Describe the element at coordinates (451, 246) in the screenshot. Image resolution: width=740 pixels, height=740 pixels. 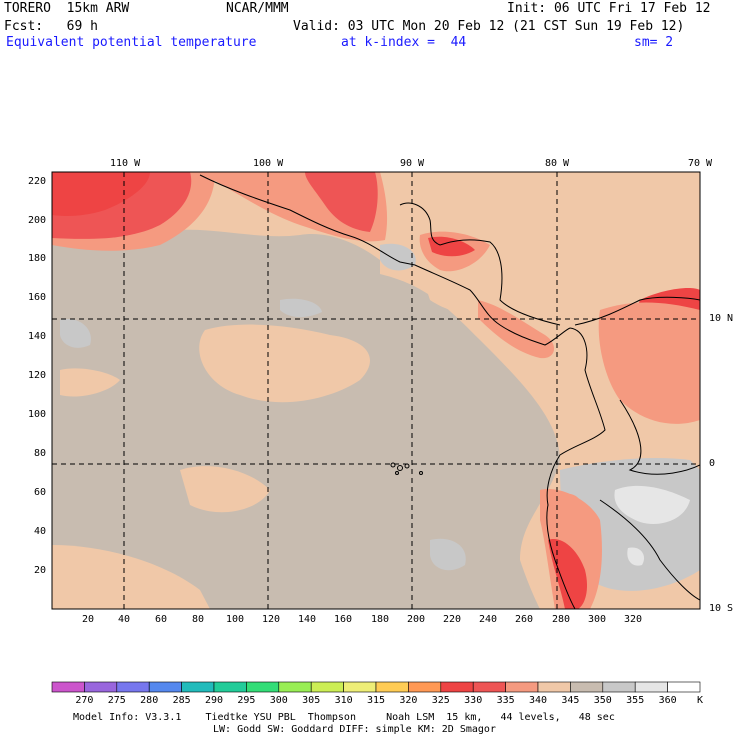
I see `field-330-honduras` at that location.